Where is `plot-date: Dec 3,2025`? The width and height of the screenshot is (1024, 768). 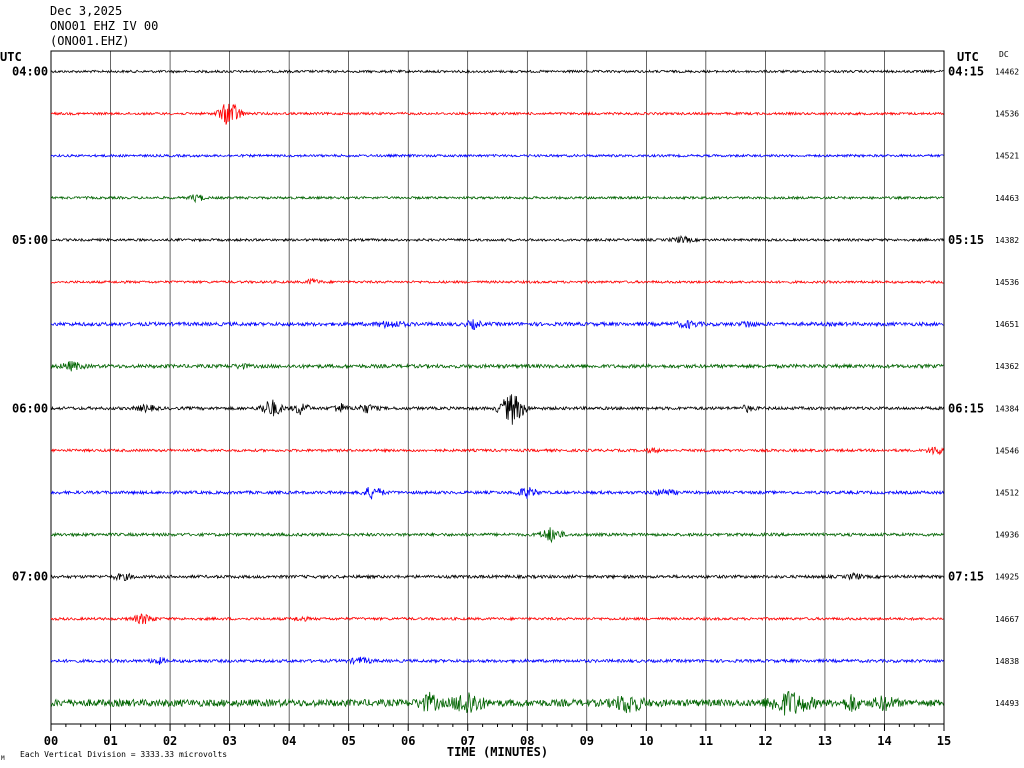 plot-date: Dec 3,2025 is located at coordinates (86, 11).